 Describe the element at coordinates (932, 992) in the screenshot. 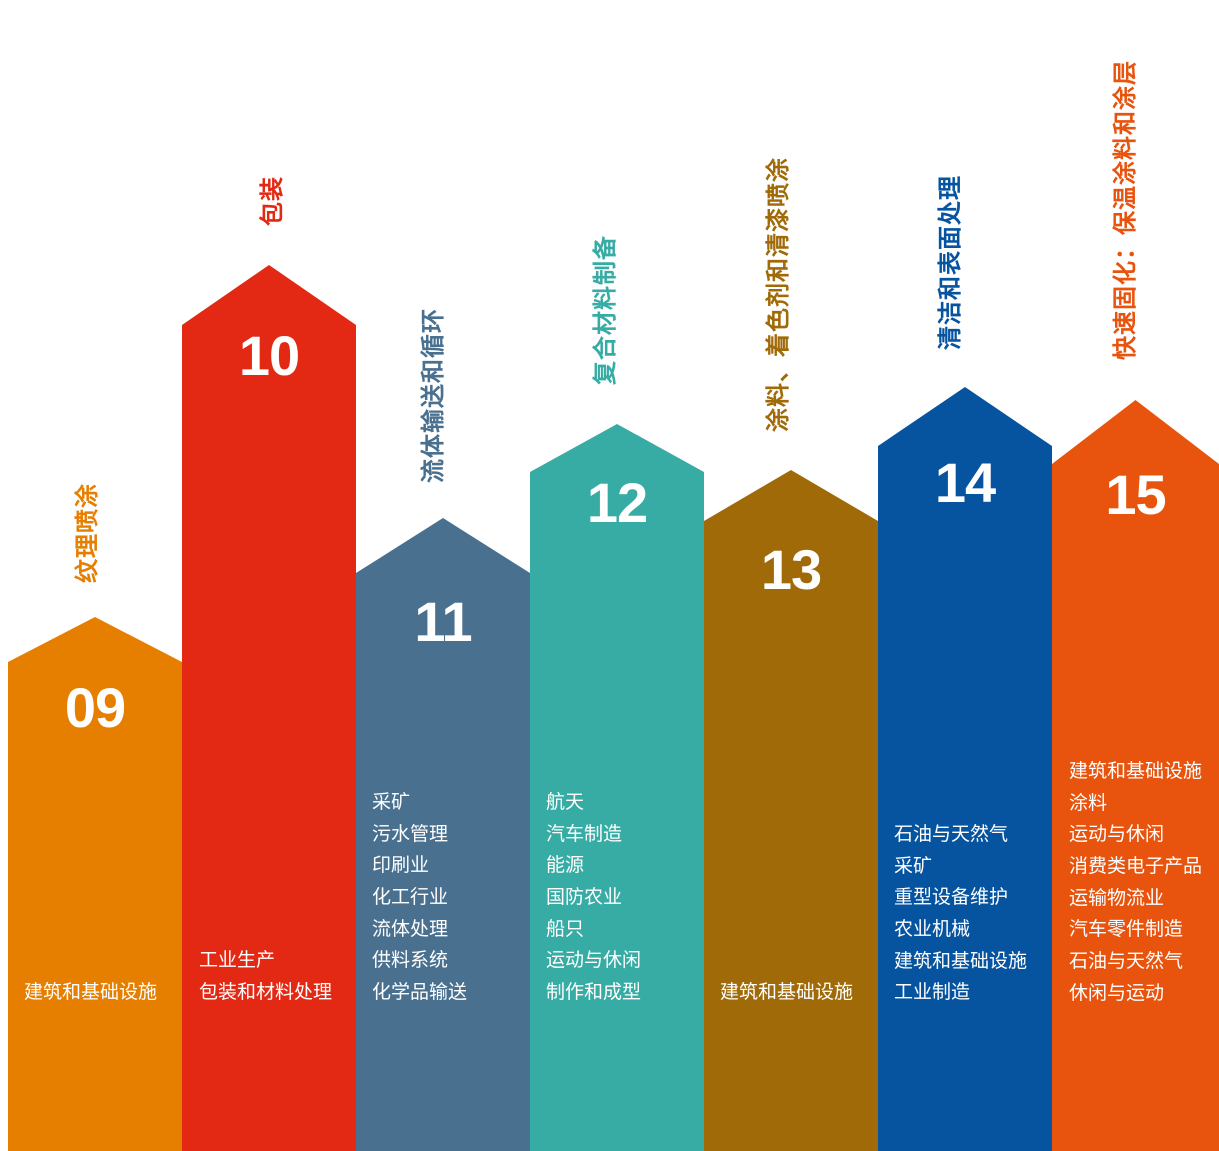

I see `list-item: 工业制造` at that location.